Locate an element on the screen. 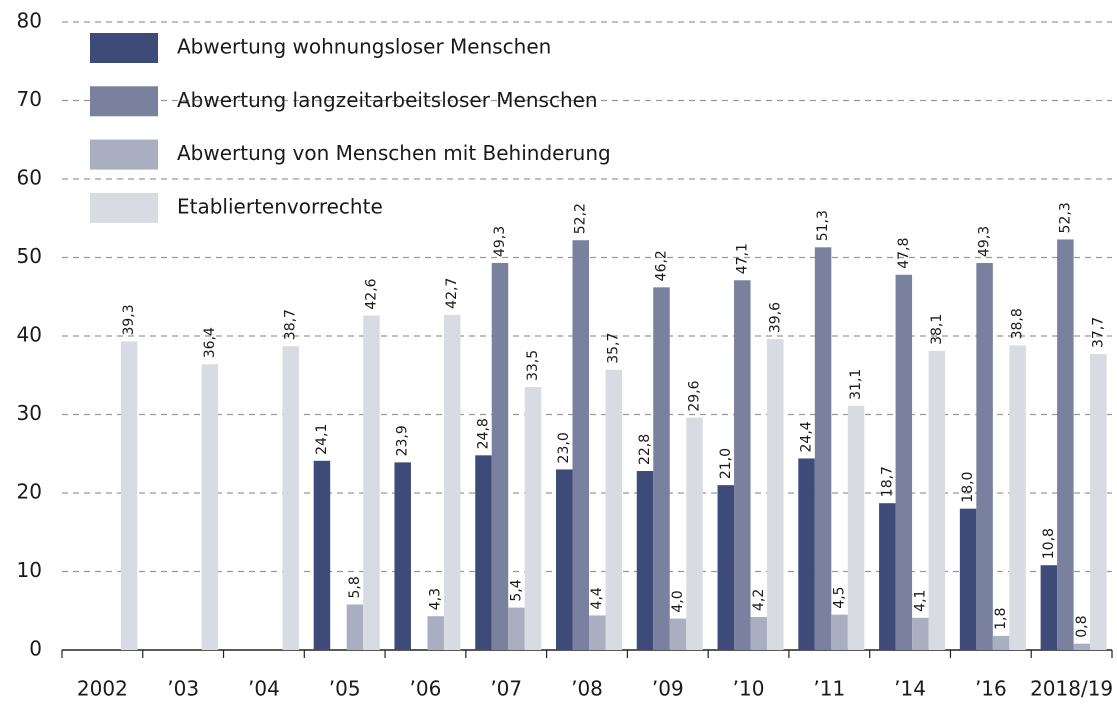  value-label: 47,8 is located at coordinates (904, 253).